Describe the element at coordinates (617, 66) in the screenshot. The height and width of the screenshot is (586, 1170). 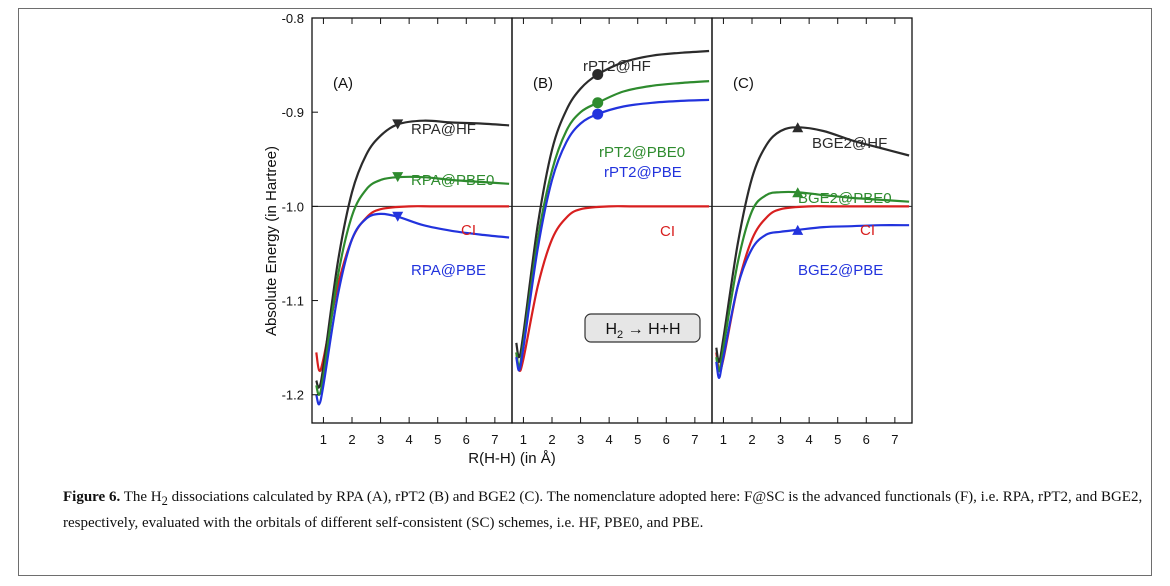
I see `series-label: rPT2@HF` at that location.